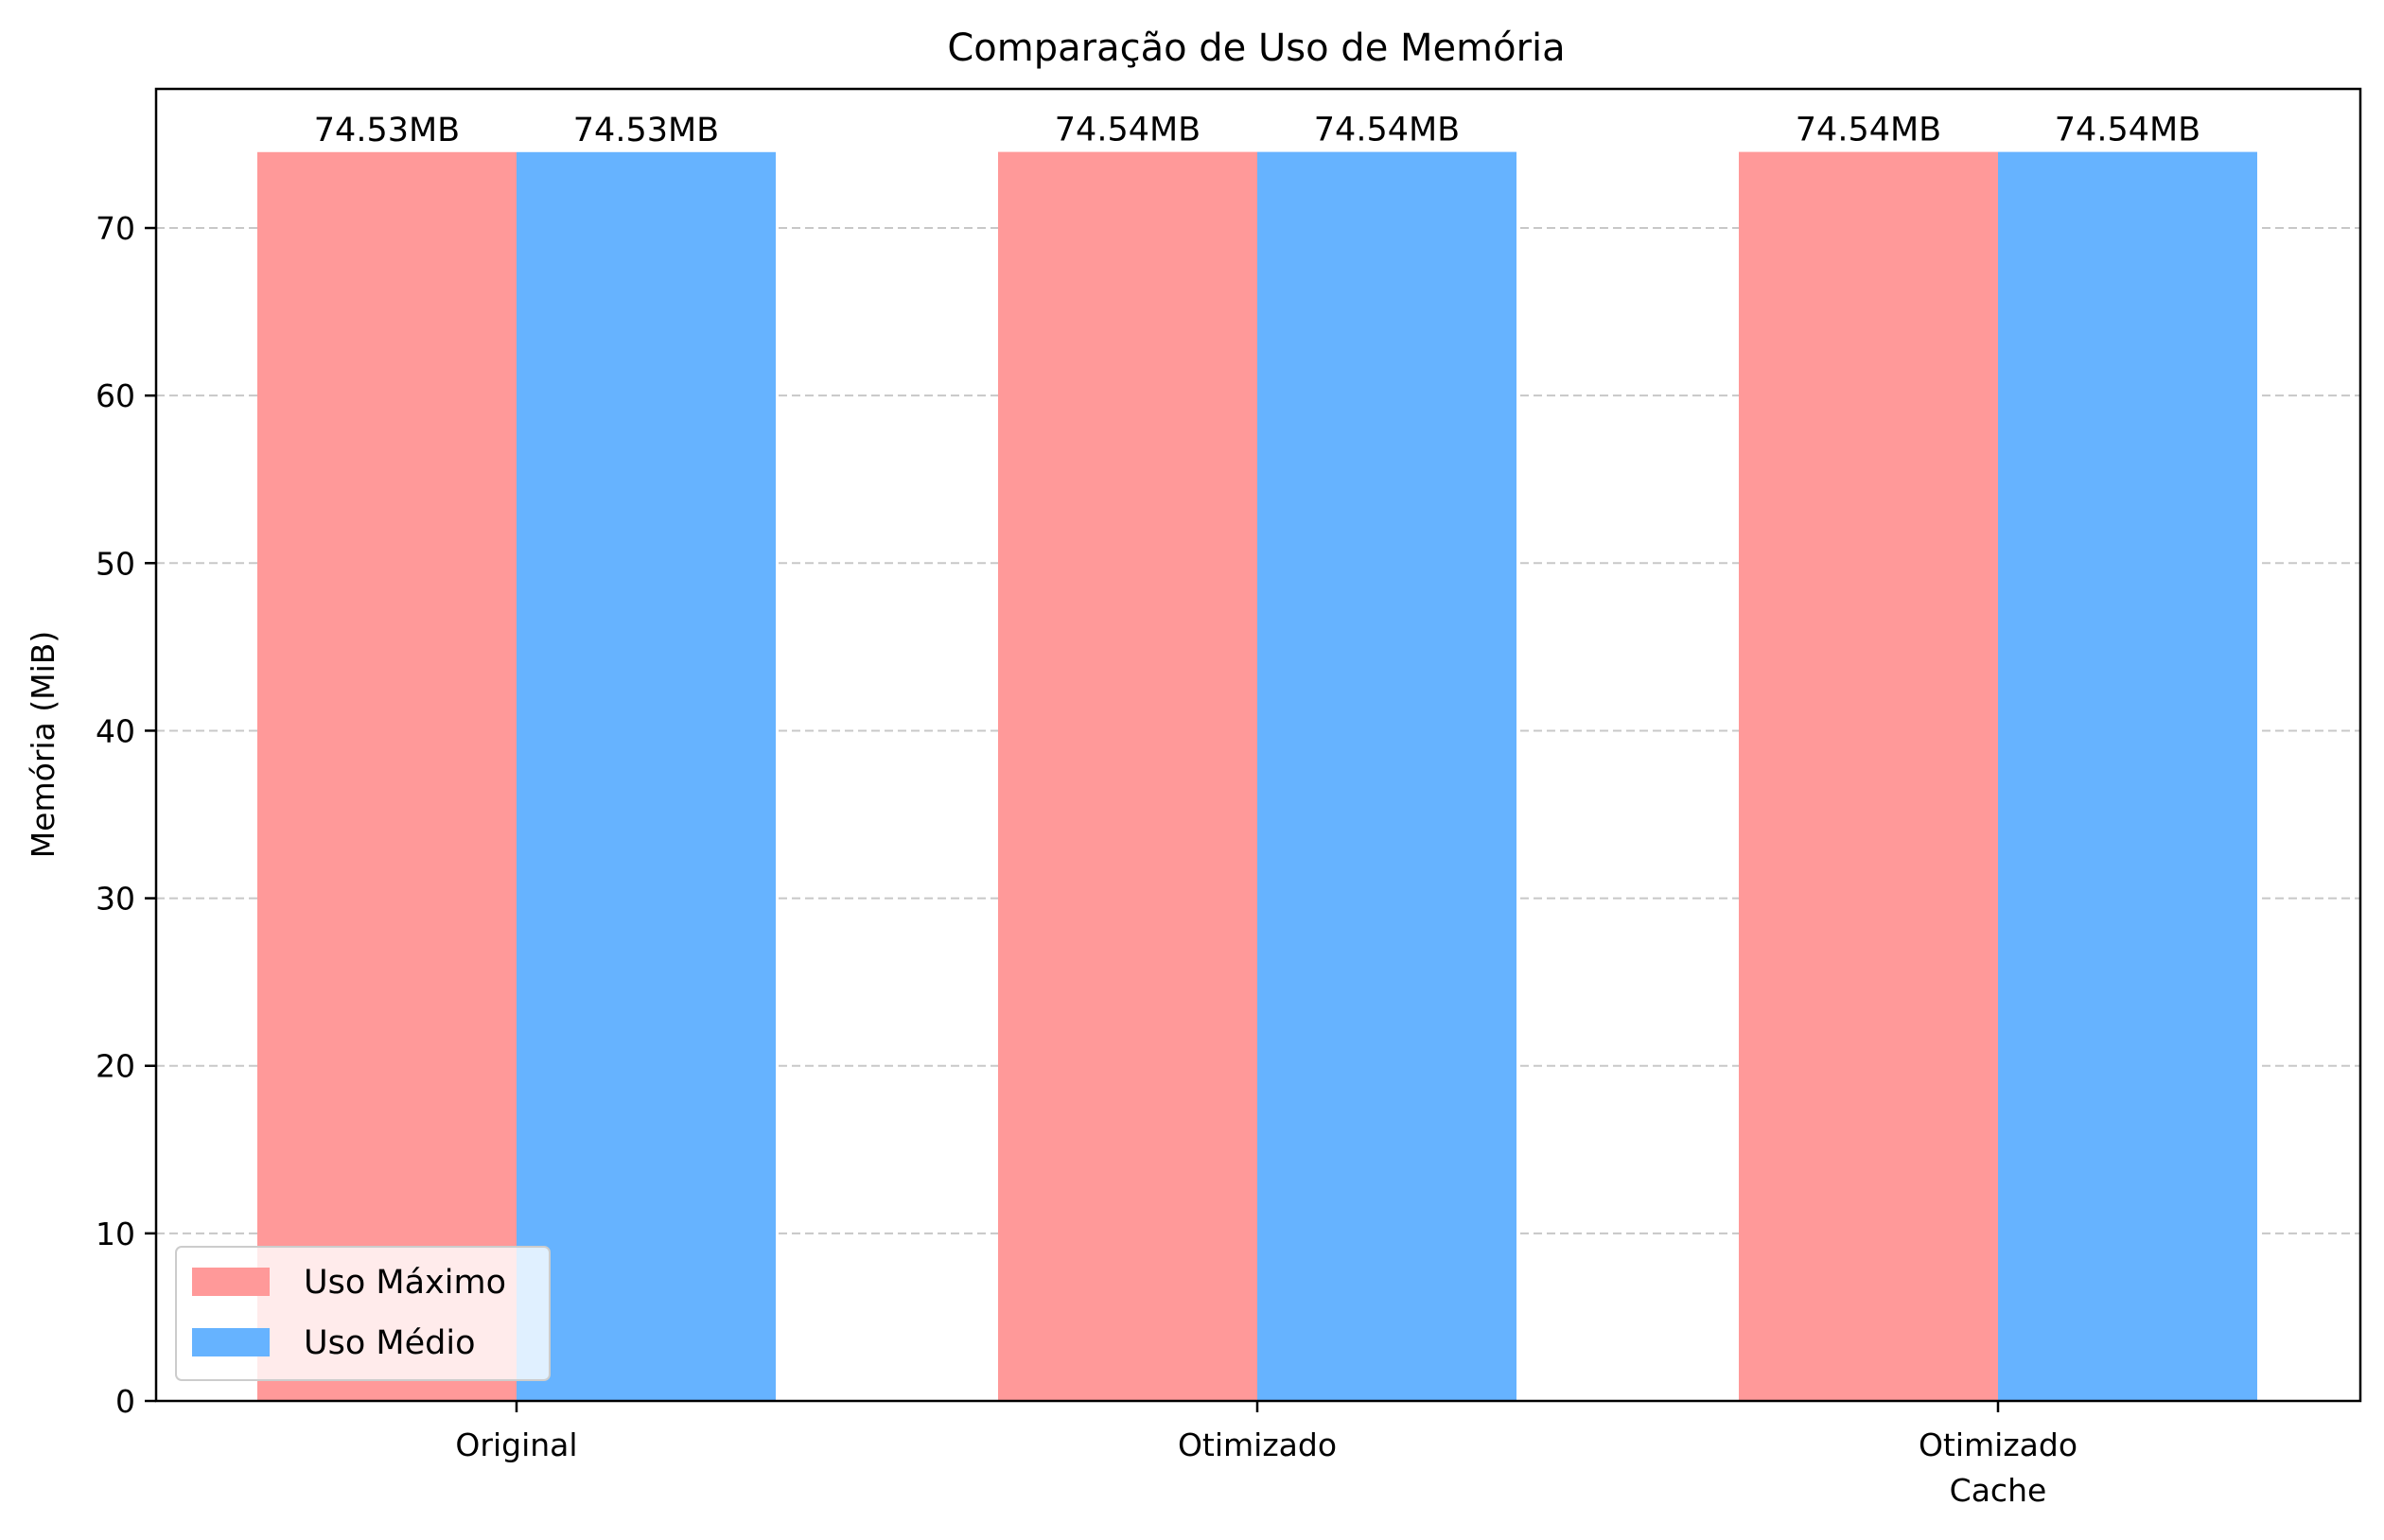 This screenshot has width=2384, height=1540. What do you see at coordinates (516, 1444) in the screenshot?
I see `x-tick-label: Original` at bounding box center [516, 1444].